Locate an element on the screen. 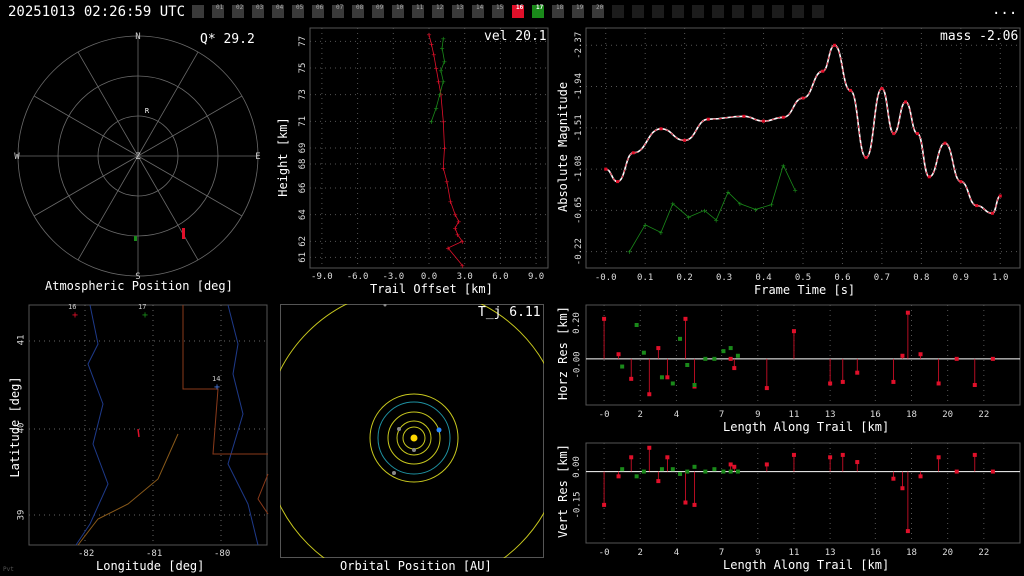 The width and height of the screenshot is (1024, 576). vert-res-plot: -0 2 4 7 9 11 13 16 18 20 22 is located at coordinates (801, 500).